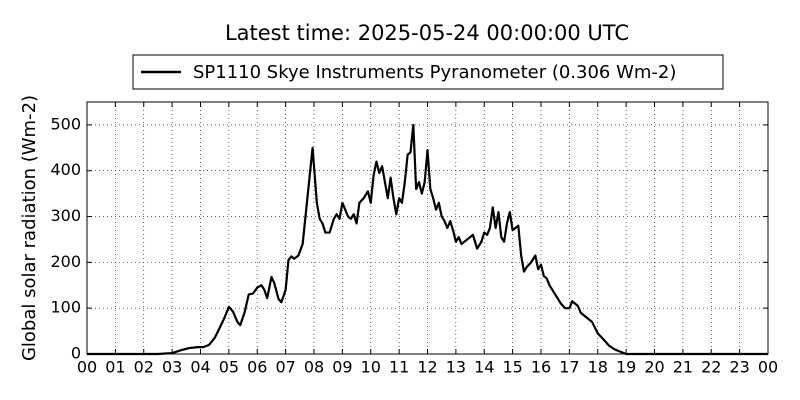 This screenshot has height=400, width=800. I want to click on x-tick-label: 08, so click(314, 367).